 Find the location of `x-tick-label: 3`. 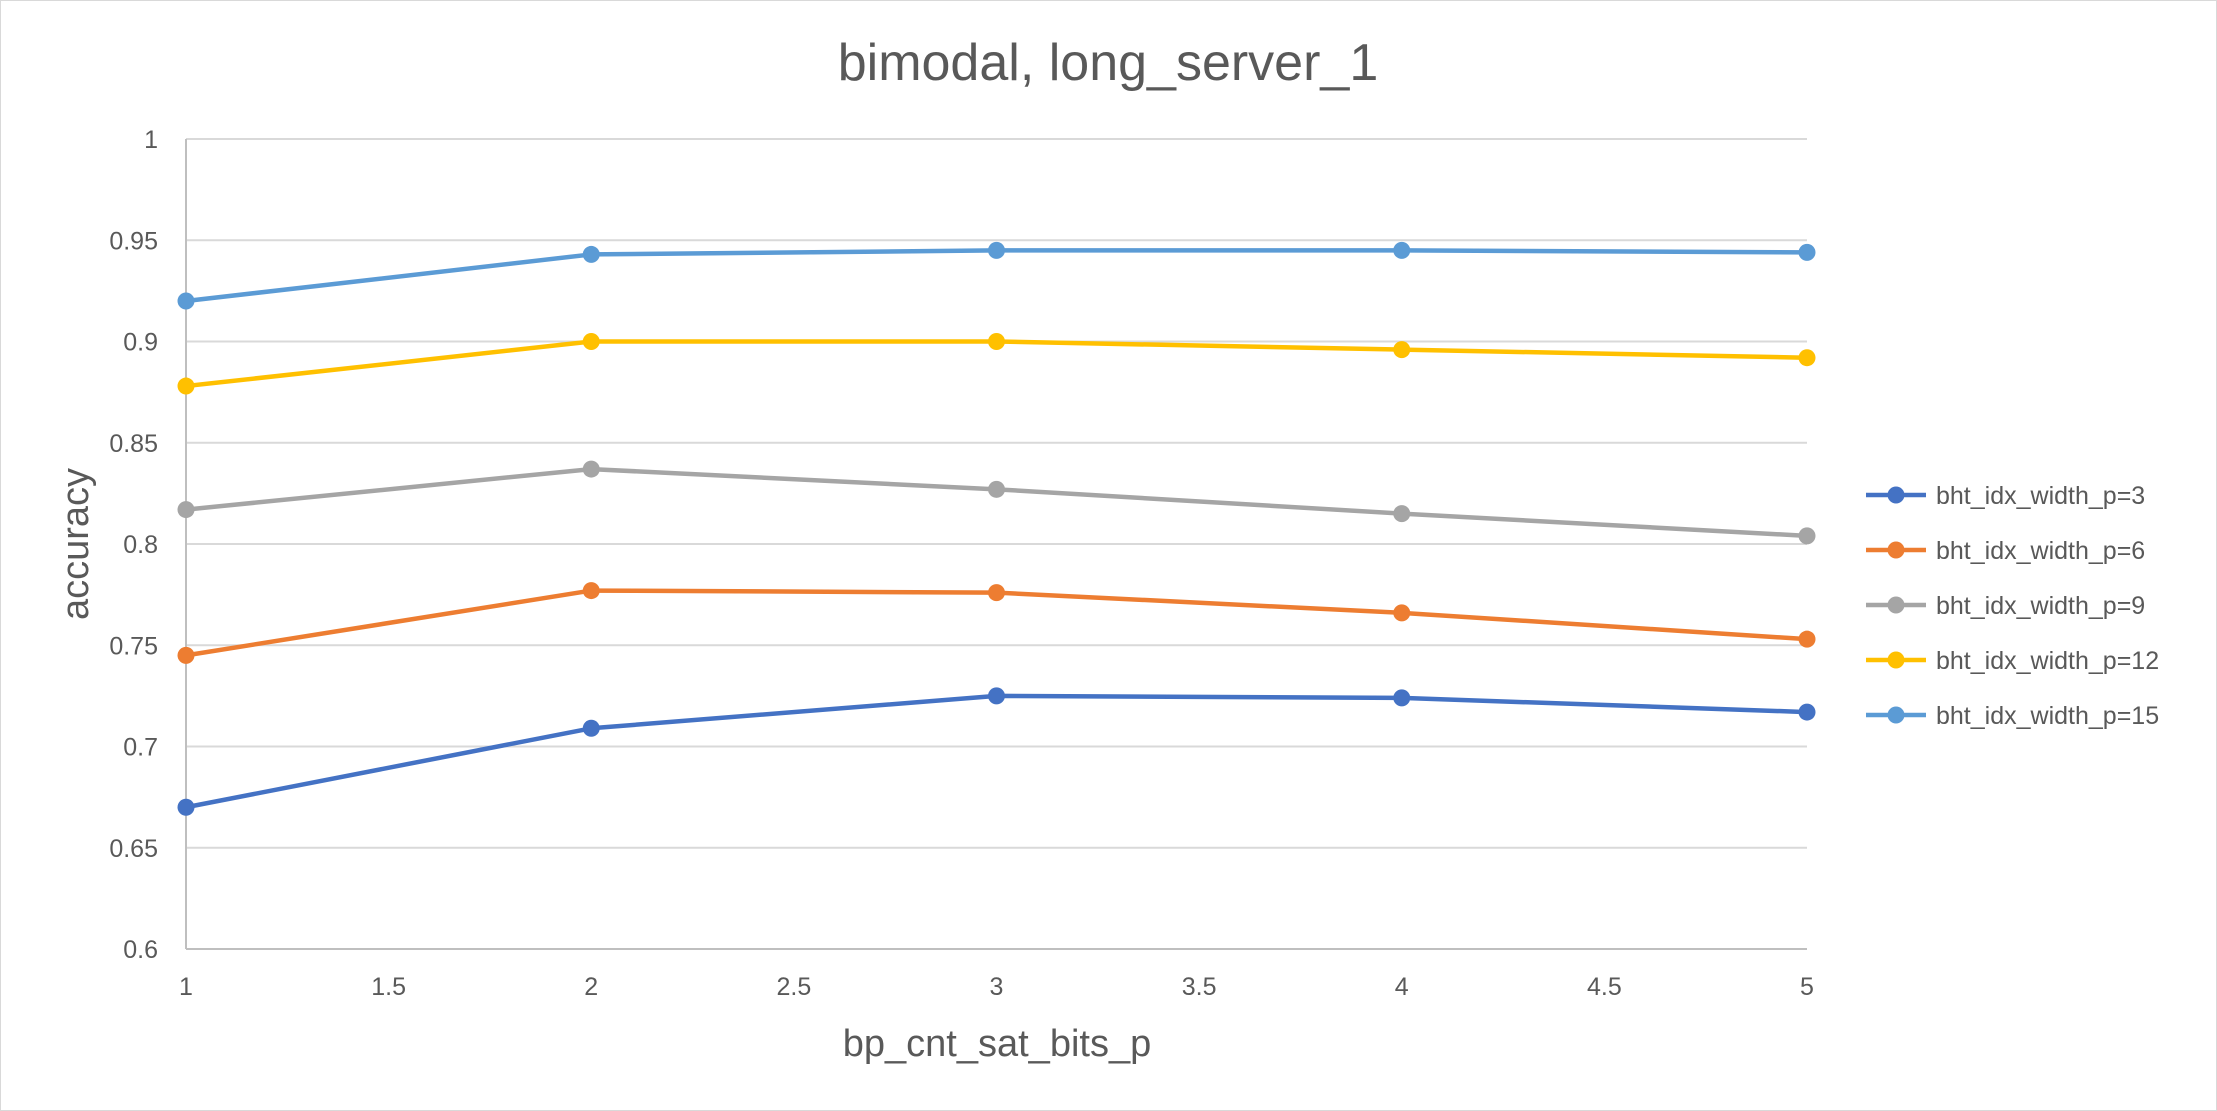

x-tick-label: 3 is located at coordinates (997, 987).